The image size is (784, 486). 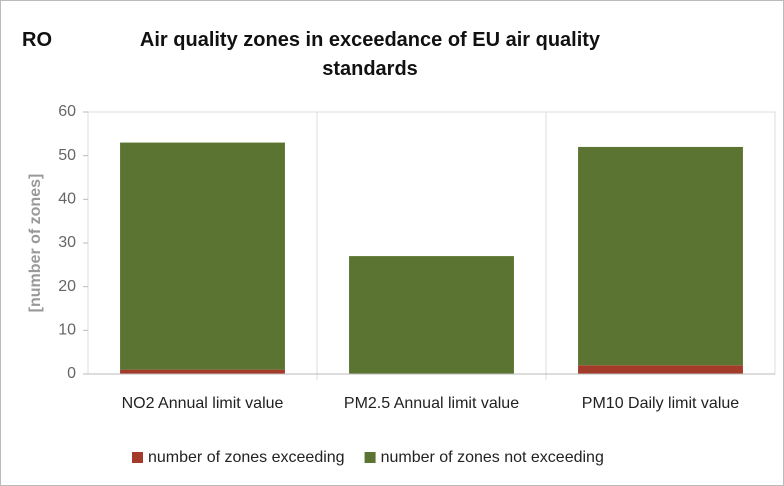 I want to click on y-tick-label: 20, so click(x=67, y=286).